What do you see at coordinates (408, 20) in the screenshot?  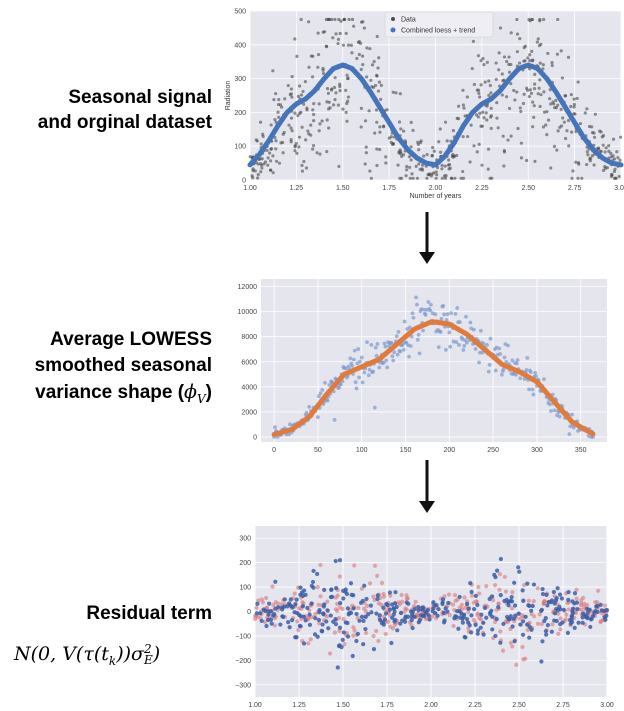 I see `legend-label-data: Data` at bounding box center [408, 20].